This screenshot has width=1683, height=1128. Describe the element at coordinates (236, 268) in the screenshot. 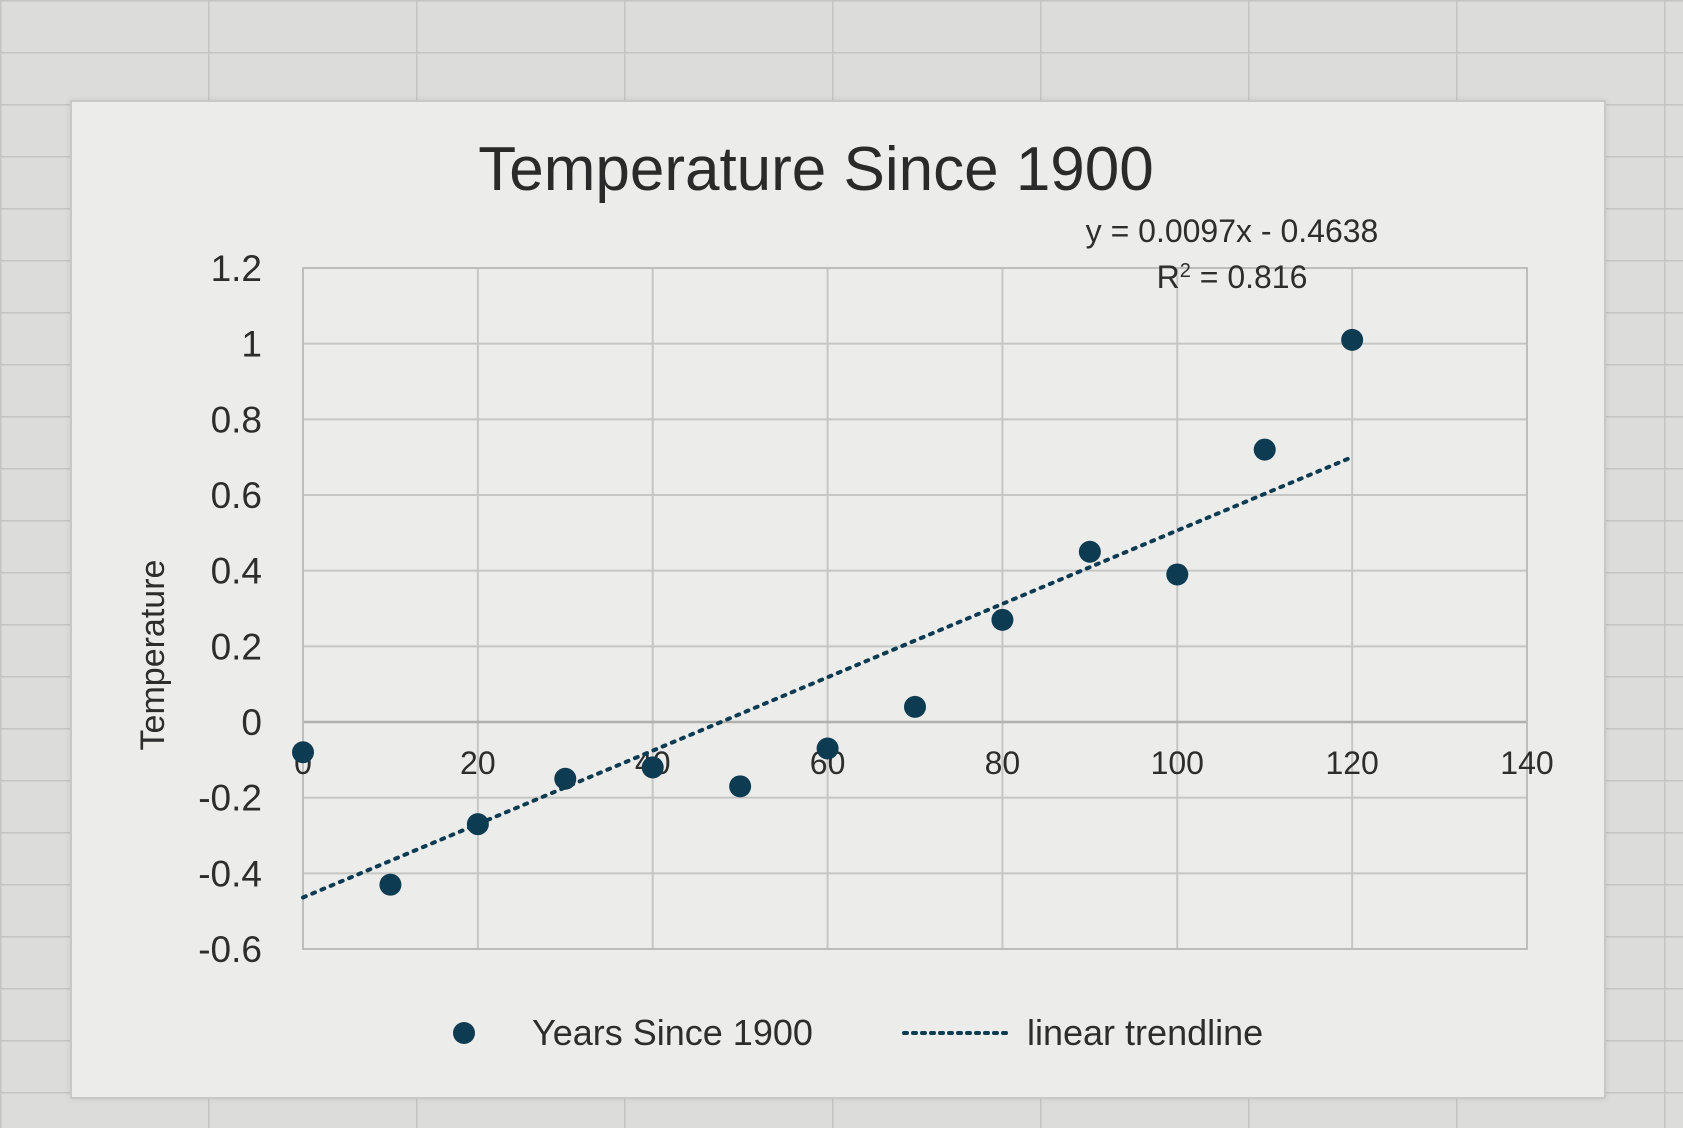

I see `y-tick-label: 1.2` at that location.